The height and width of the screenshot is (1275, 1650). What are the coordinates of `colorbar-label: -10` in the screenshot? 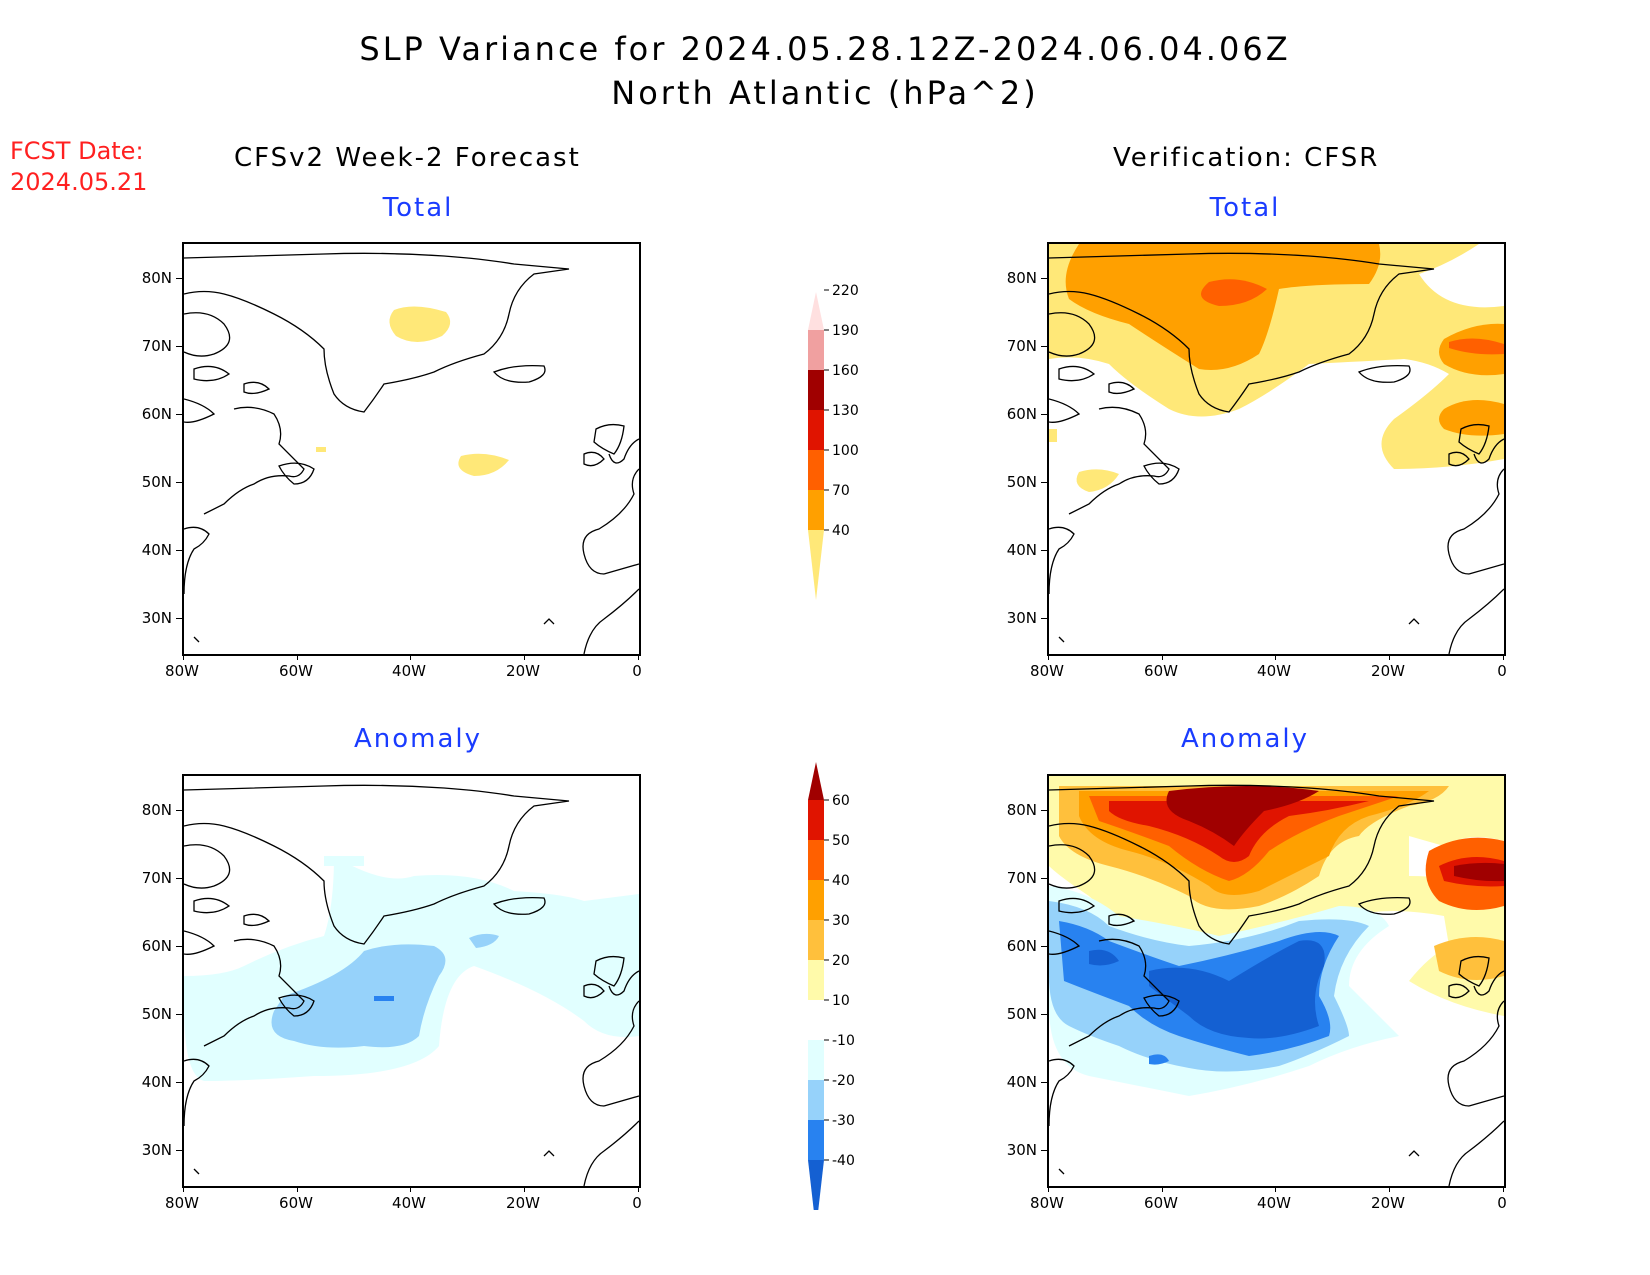 It's located at (843, 1041).